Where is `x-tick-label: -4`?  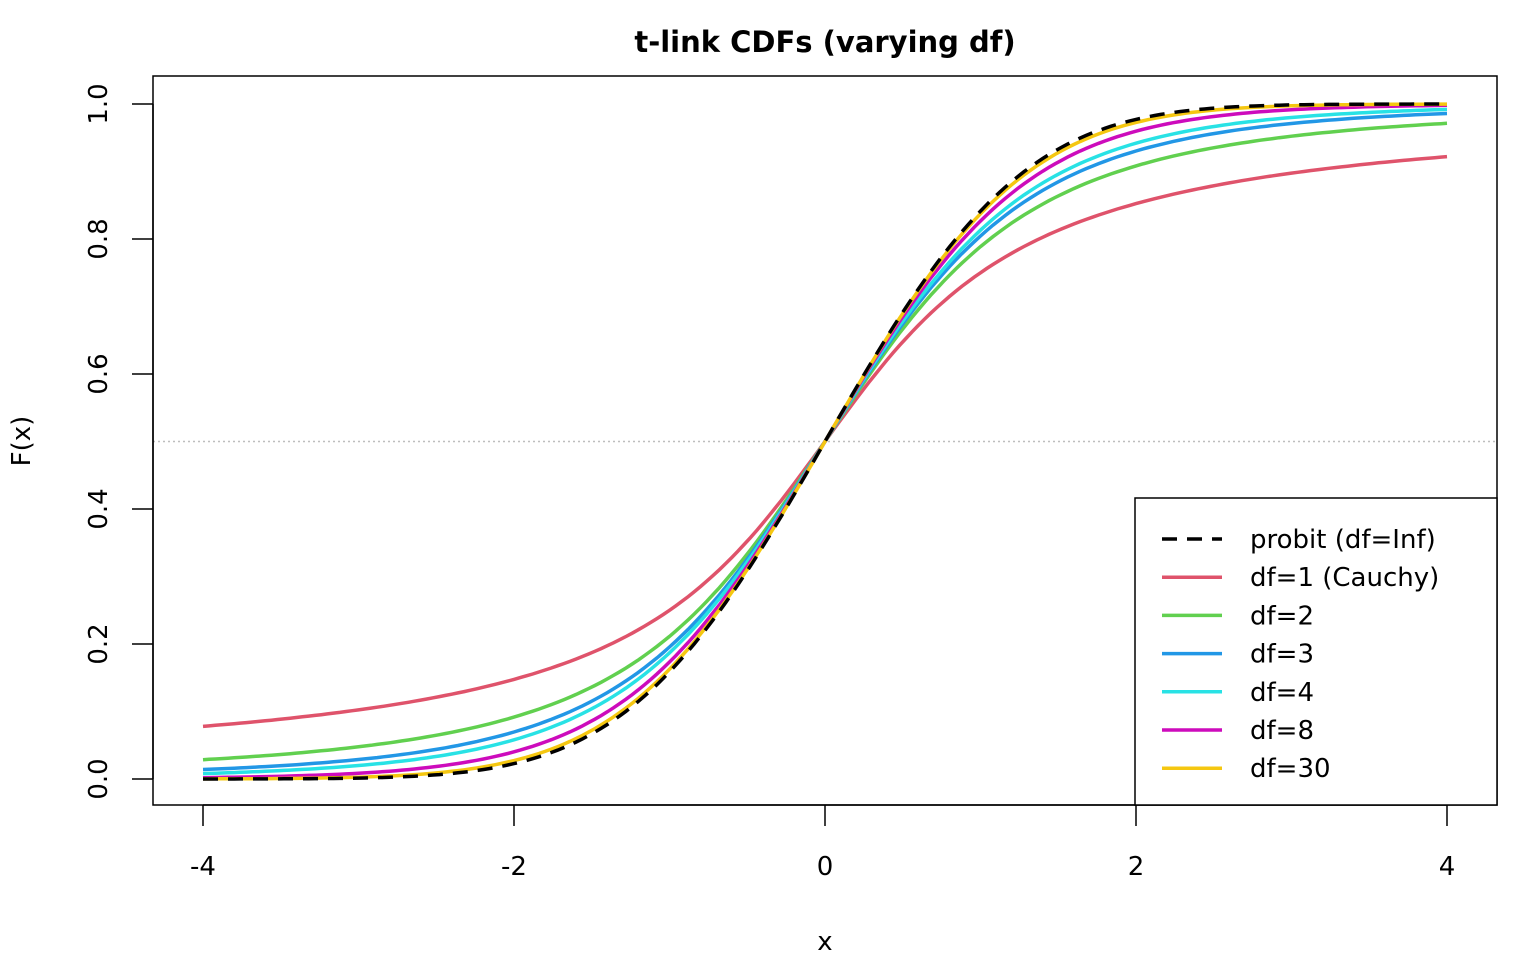 x-tick-label: -4 is located at coordinates (203, 867).